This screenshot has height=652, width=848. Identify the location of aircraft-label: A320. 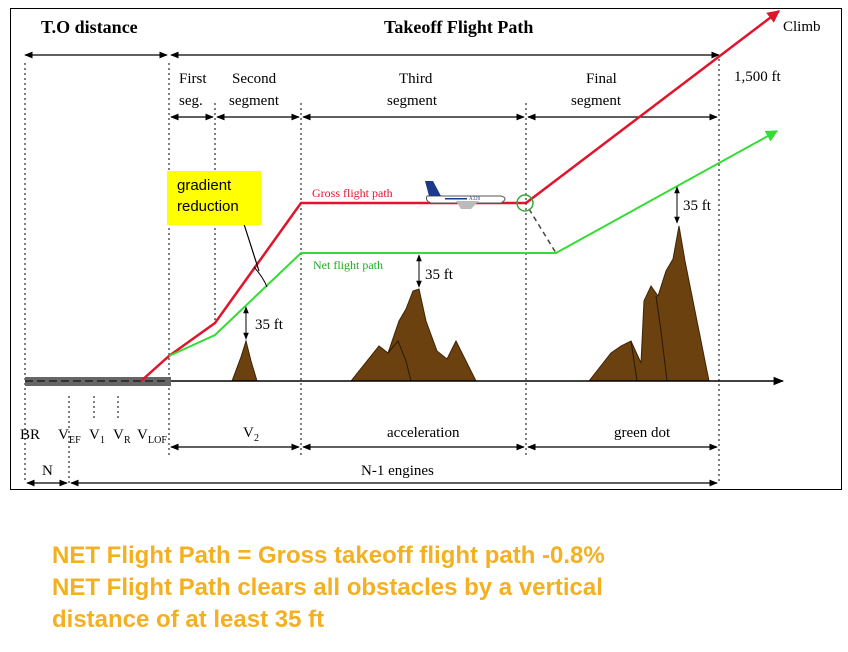
(475, 199).